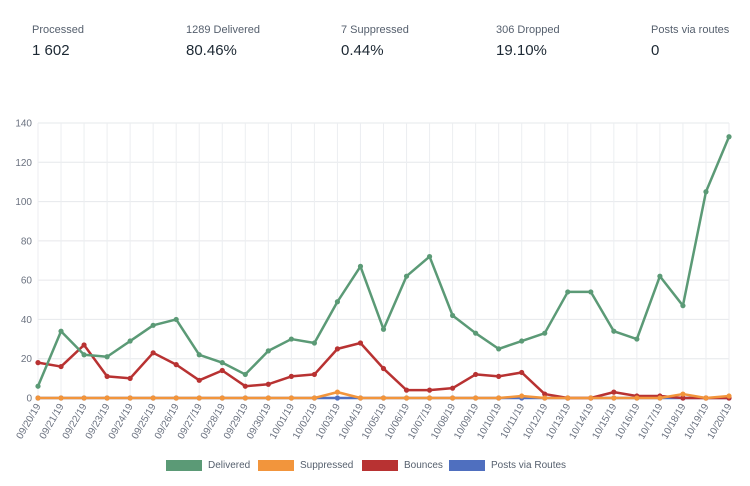 Image resolution: width=750 pixels, height=486 pixels. What do you see at coordinates (29, 399) in the screenshot?
I see `y-tick-label: 0` at bounding box center [29, 399].